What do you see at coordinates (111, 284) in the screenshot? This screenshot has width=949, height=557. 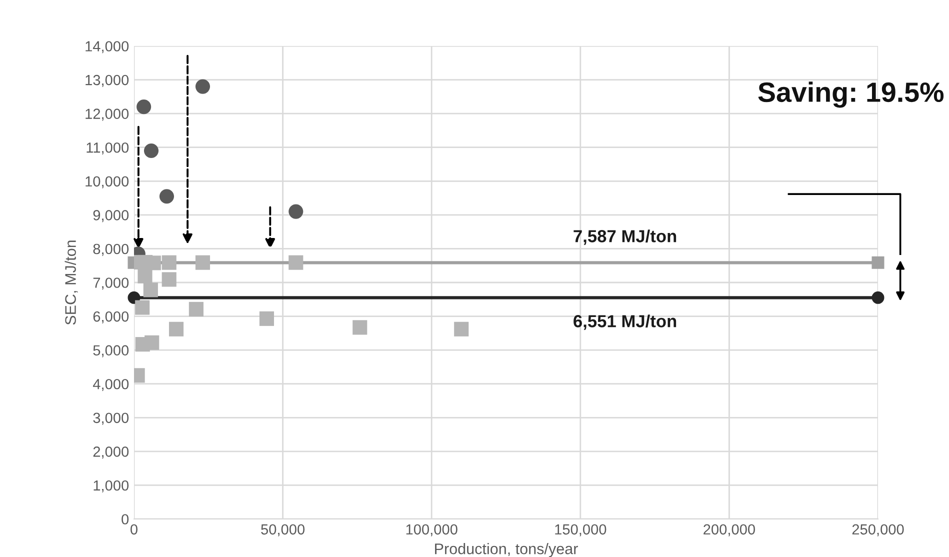 I see `y-tick-label: 7,000` at bounding box center [111, 284].